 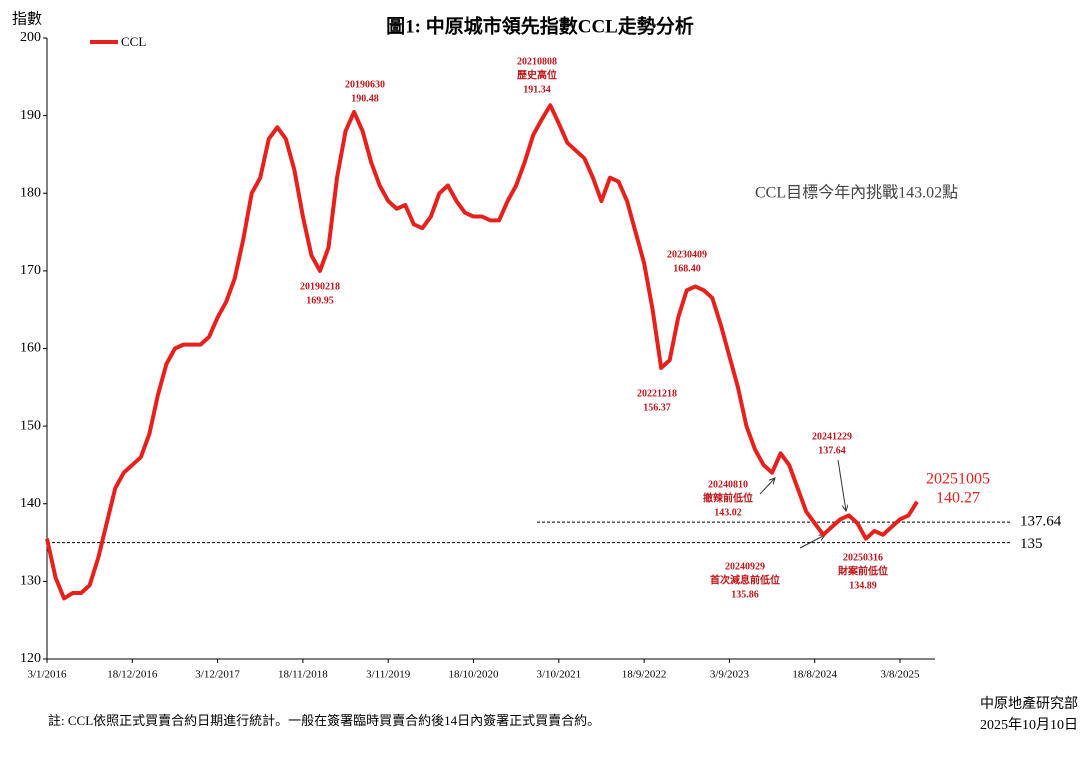 What do you see at coordinates (388, 675) in the screenshot?
I see `x-tick-label: 3/11/2019` at bounding box center [388, 675].